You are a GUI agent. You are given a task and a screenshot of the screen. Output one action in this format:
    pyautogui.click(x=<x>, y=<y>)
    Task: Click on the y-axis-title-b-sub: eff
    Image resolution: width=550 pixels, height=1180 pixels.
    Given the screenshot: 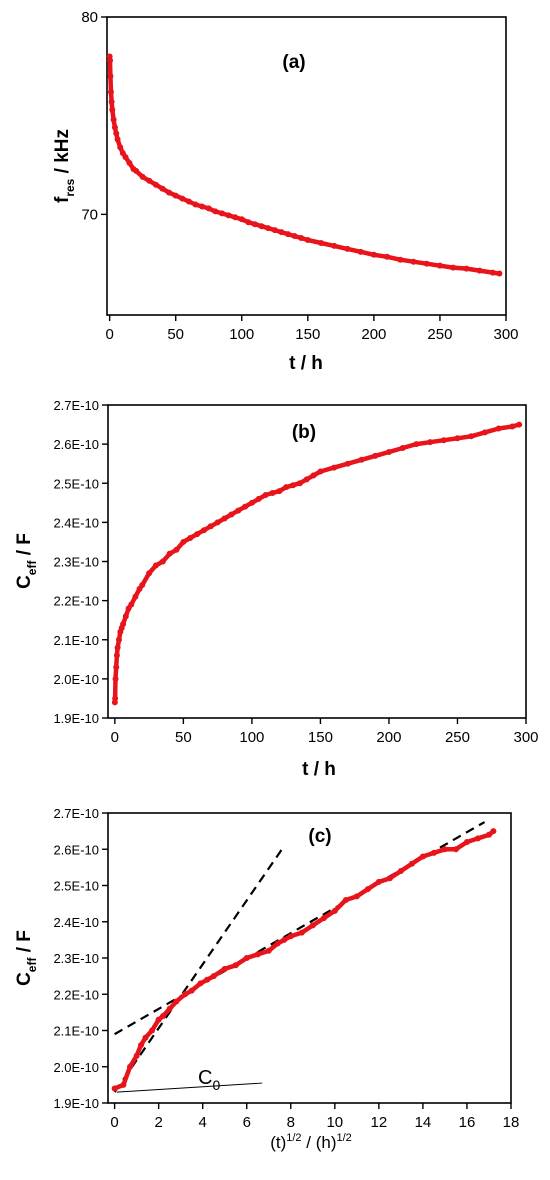 What is the action you would take?
    pyautogui.click(x=32, y=568)
    